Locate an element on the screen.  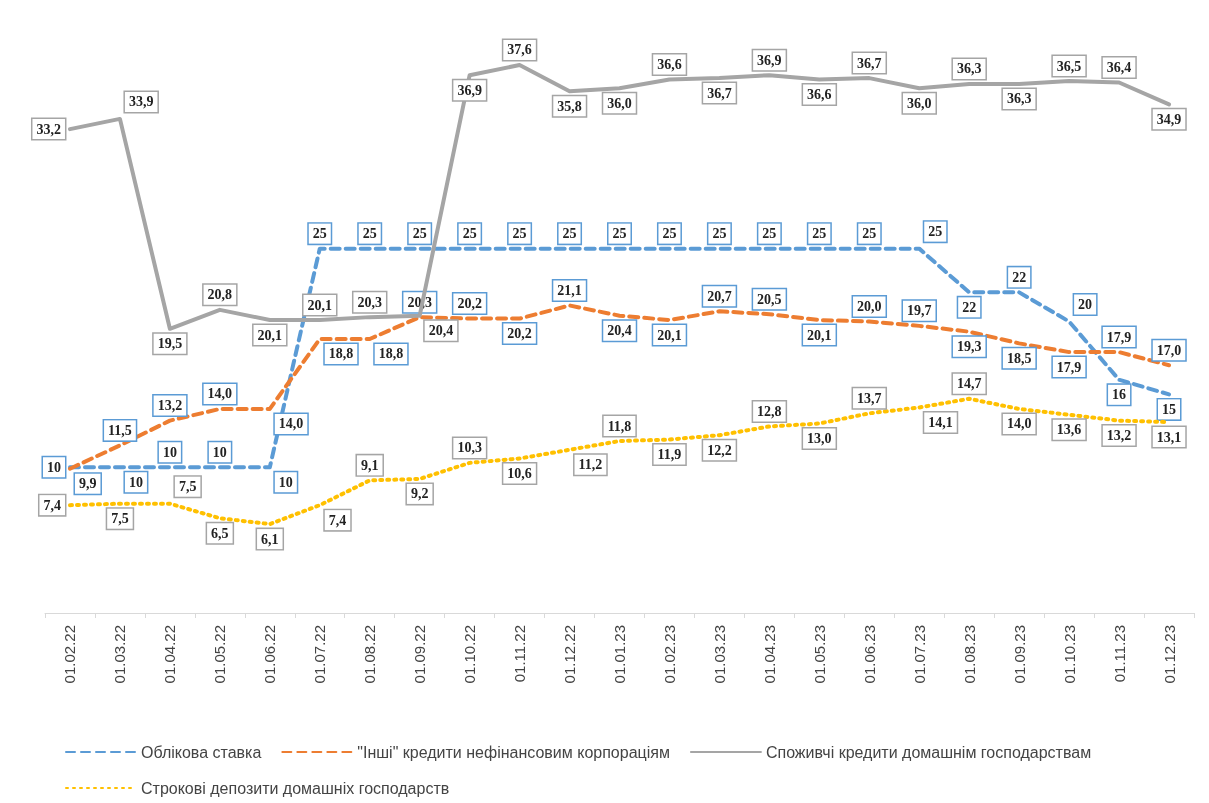
x-tick-label: 01.10.23 is located at coordinates (1069, 654).